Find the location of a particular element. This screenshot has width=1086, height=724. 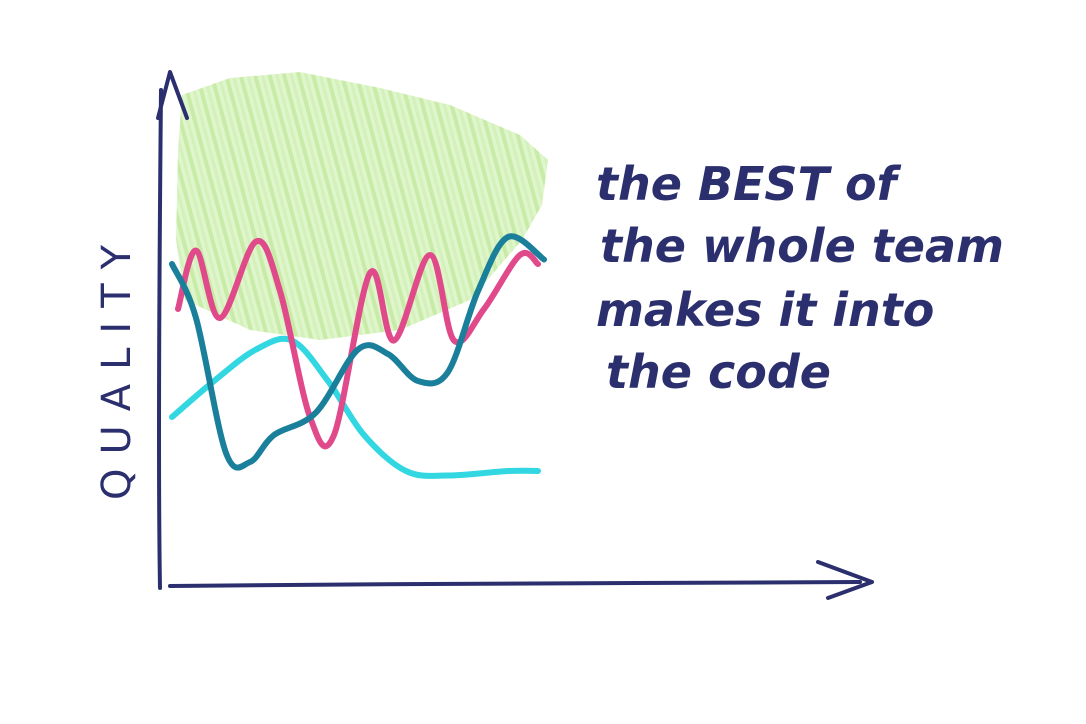

x-axis-arrowhead is located at coordinates (845, 580).